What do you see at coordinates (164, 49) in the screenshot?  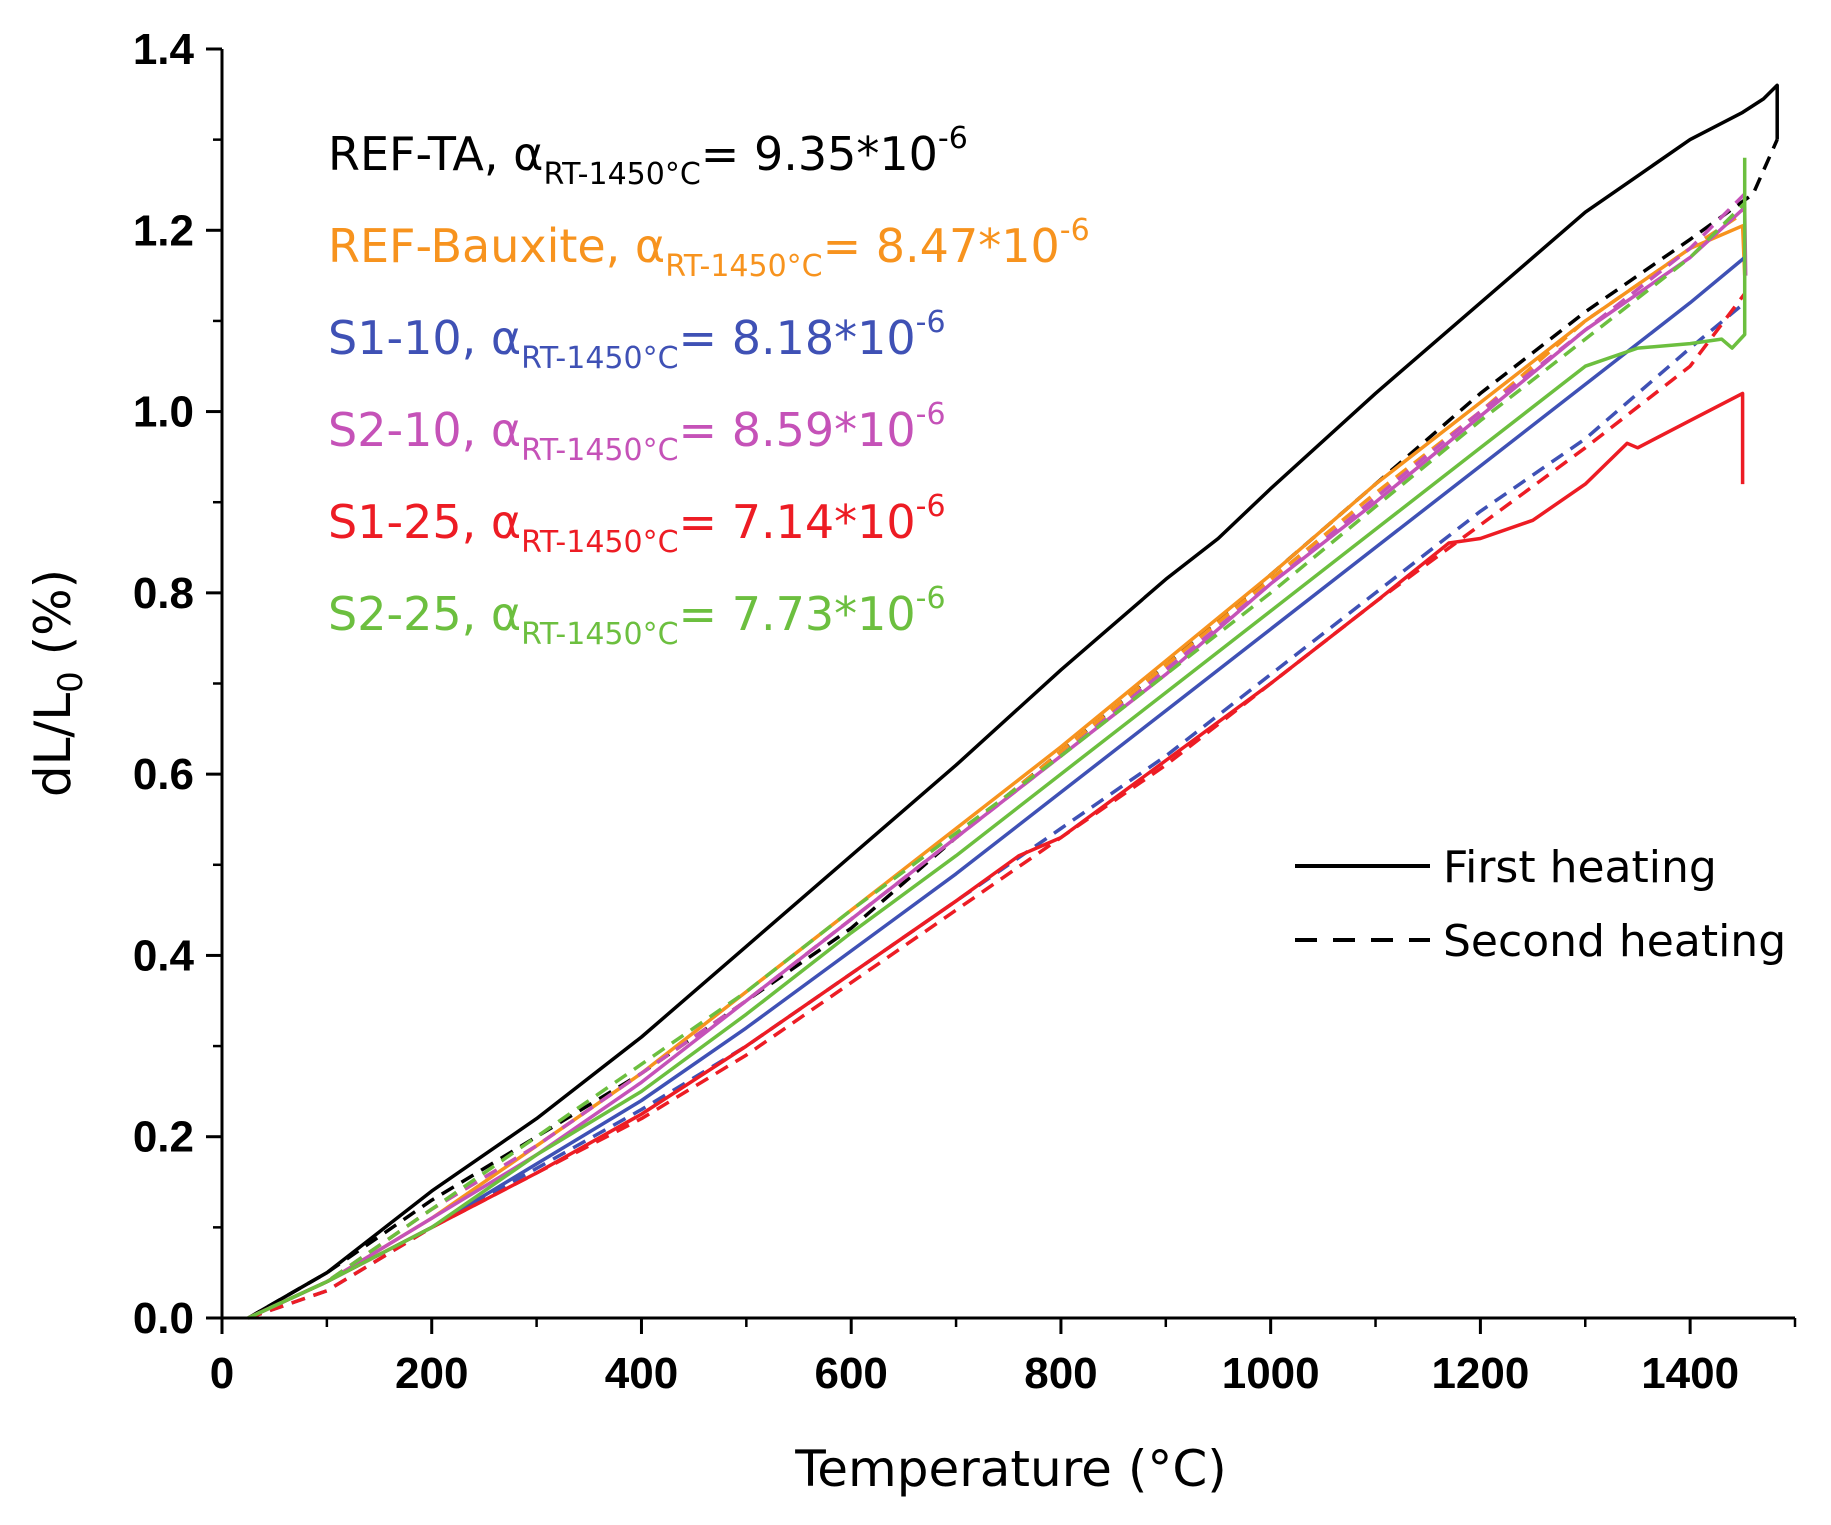 I see `y-tick-label: 1.4` at bounding box center [164, 49].